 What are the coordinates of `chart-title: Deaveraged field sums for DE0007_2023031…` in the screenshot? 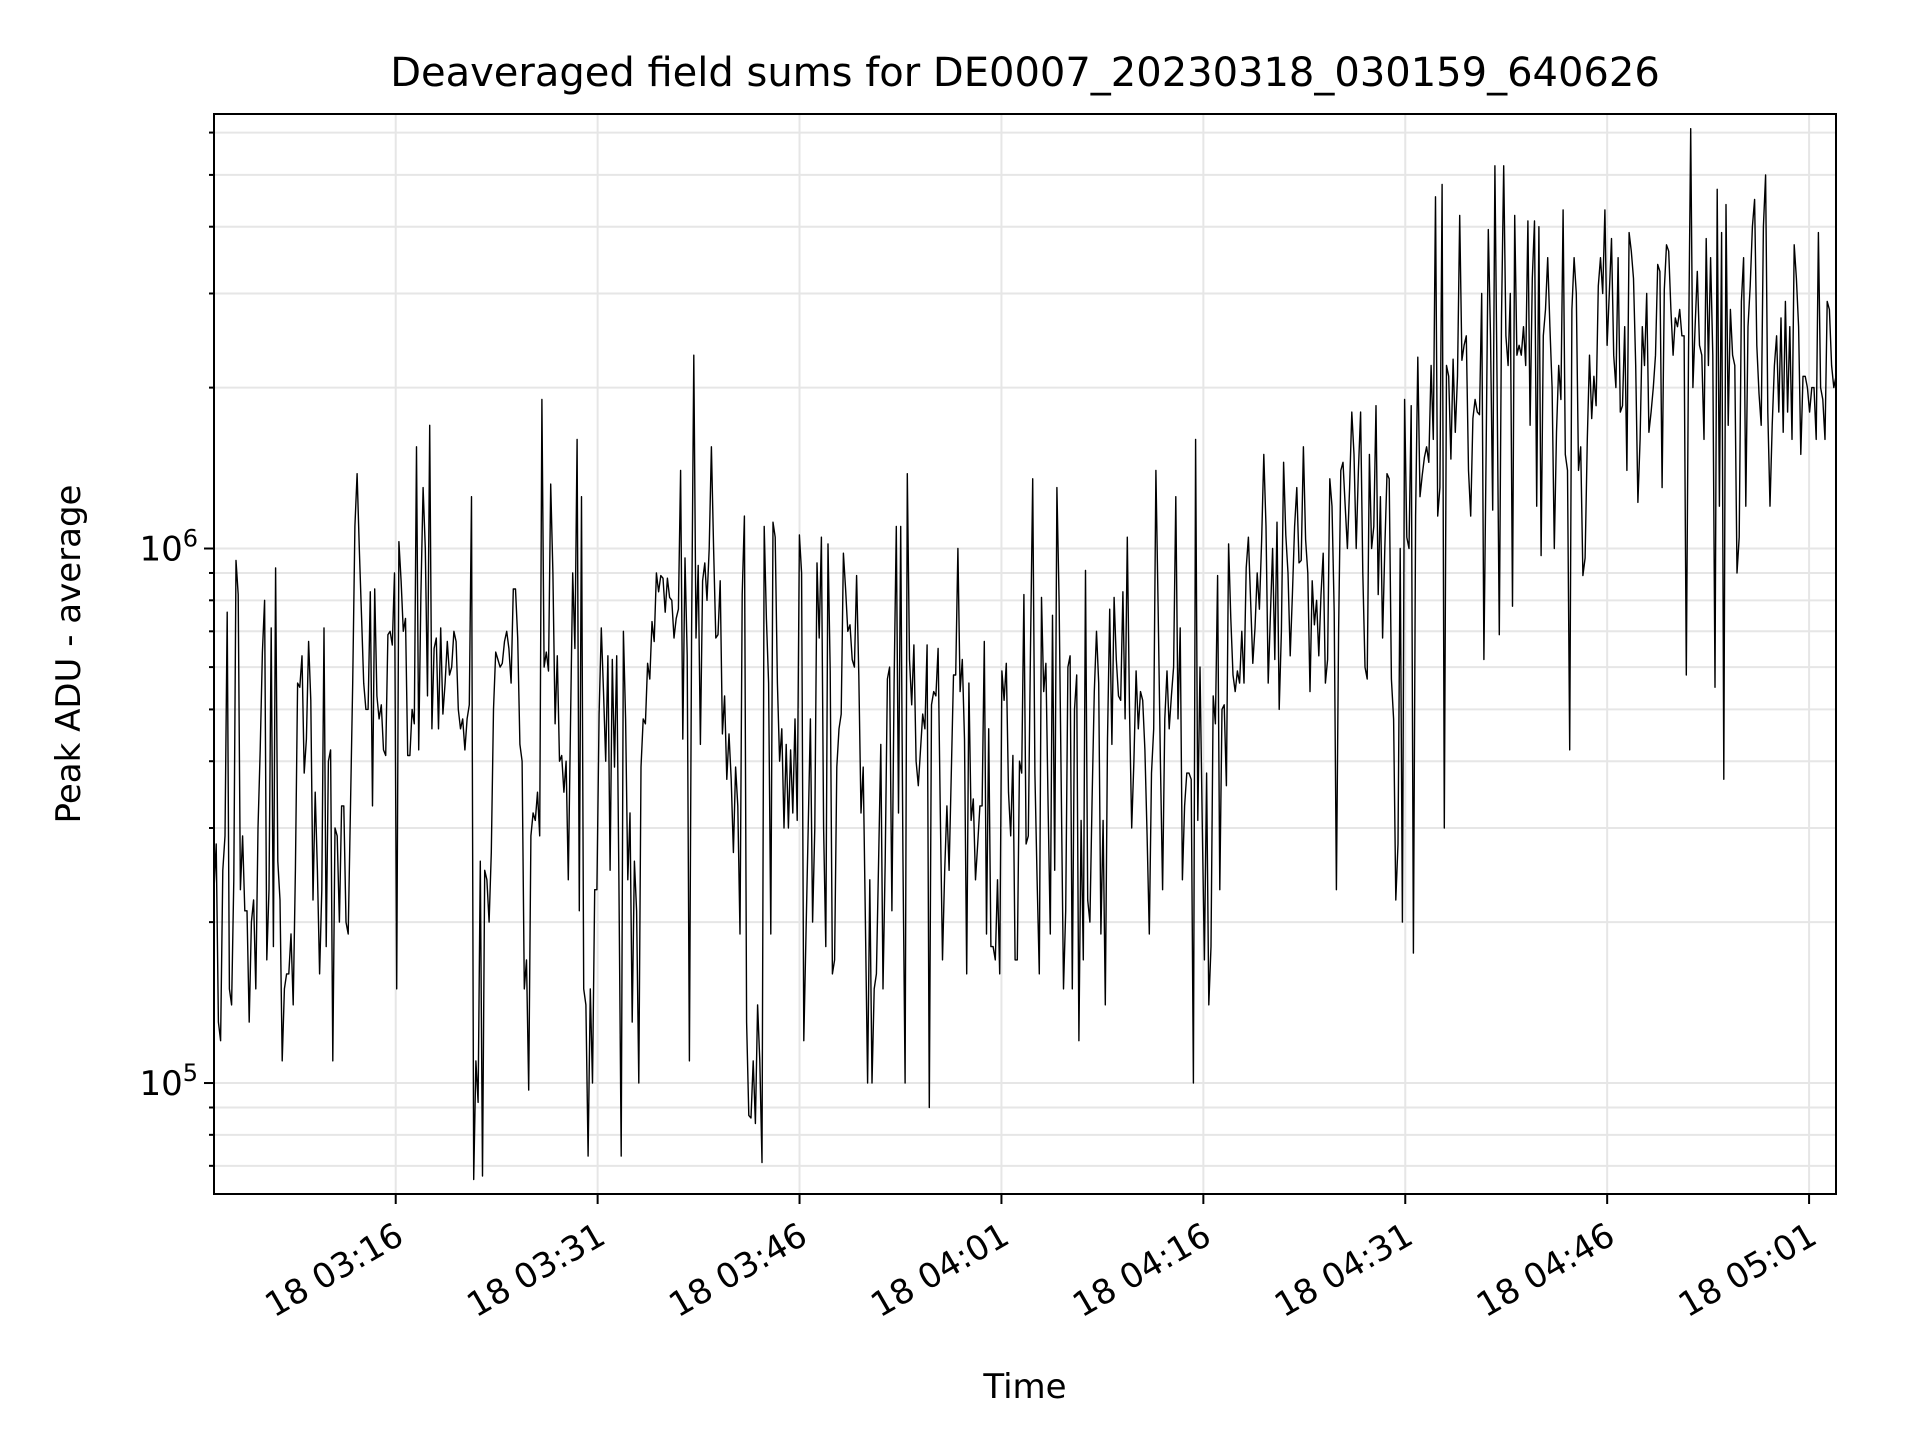 It's located at (1025, 73).